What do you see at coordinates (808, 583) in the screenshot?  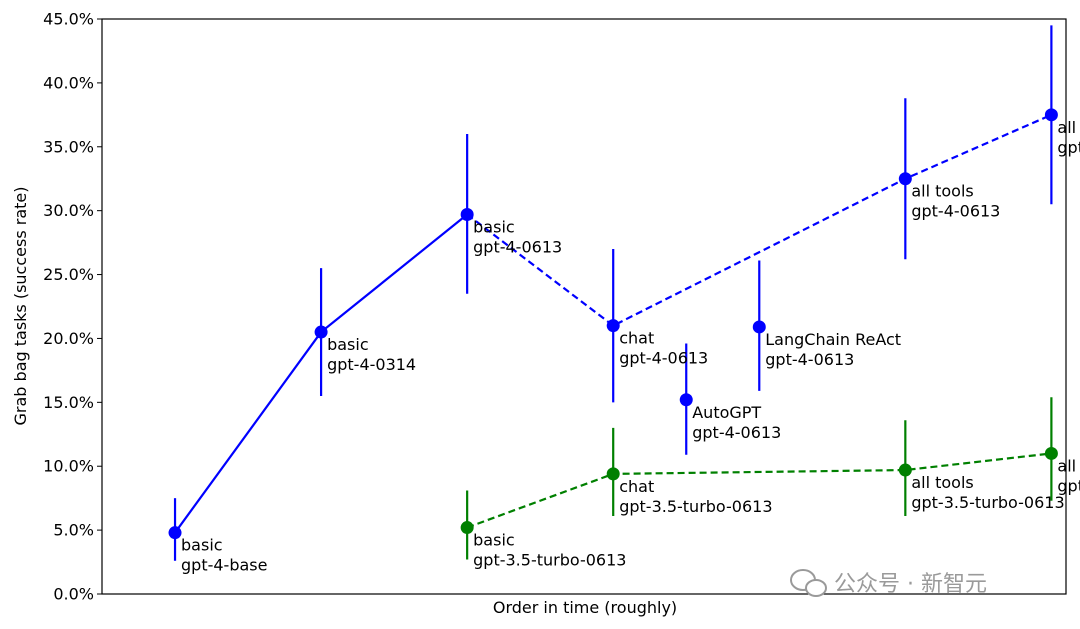 I see `wechat-icon` at bounding box center [808, 583].